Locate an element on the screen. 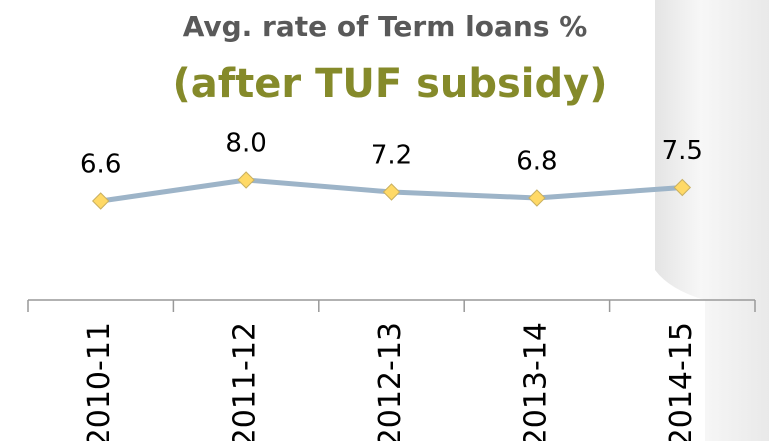 The width and height of the screenshot is (769, 441). chart-title: Avg. rate of Term loans % is located at coordinates (385, 26).